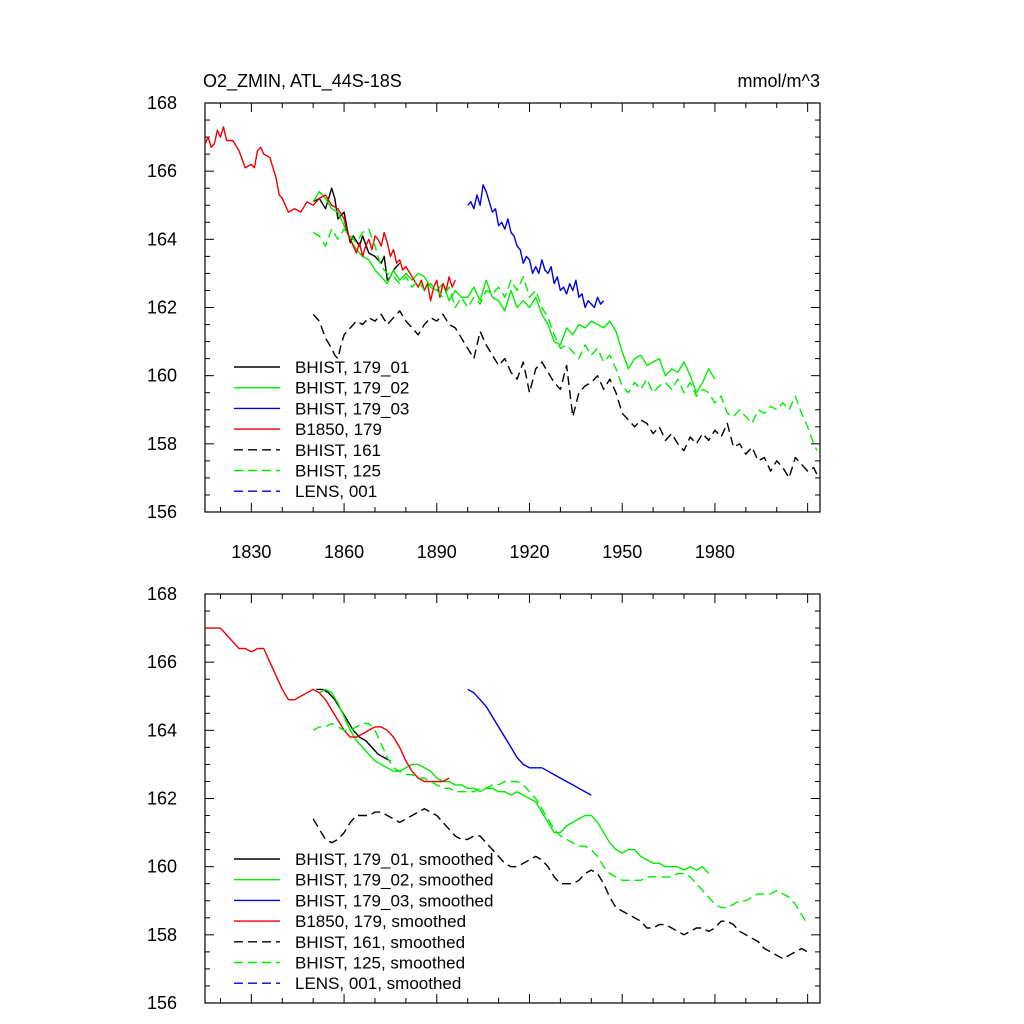  I want to click on x-tick-label: 1950, so click(622, 552).